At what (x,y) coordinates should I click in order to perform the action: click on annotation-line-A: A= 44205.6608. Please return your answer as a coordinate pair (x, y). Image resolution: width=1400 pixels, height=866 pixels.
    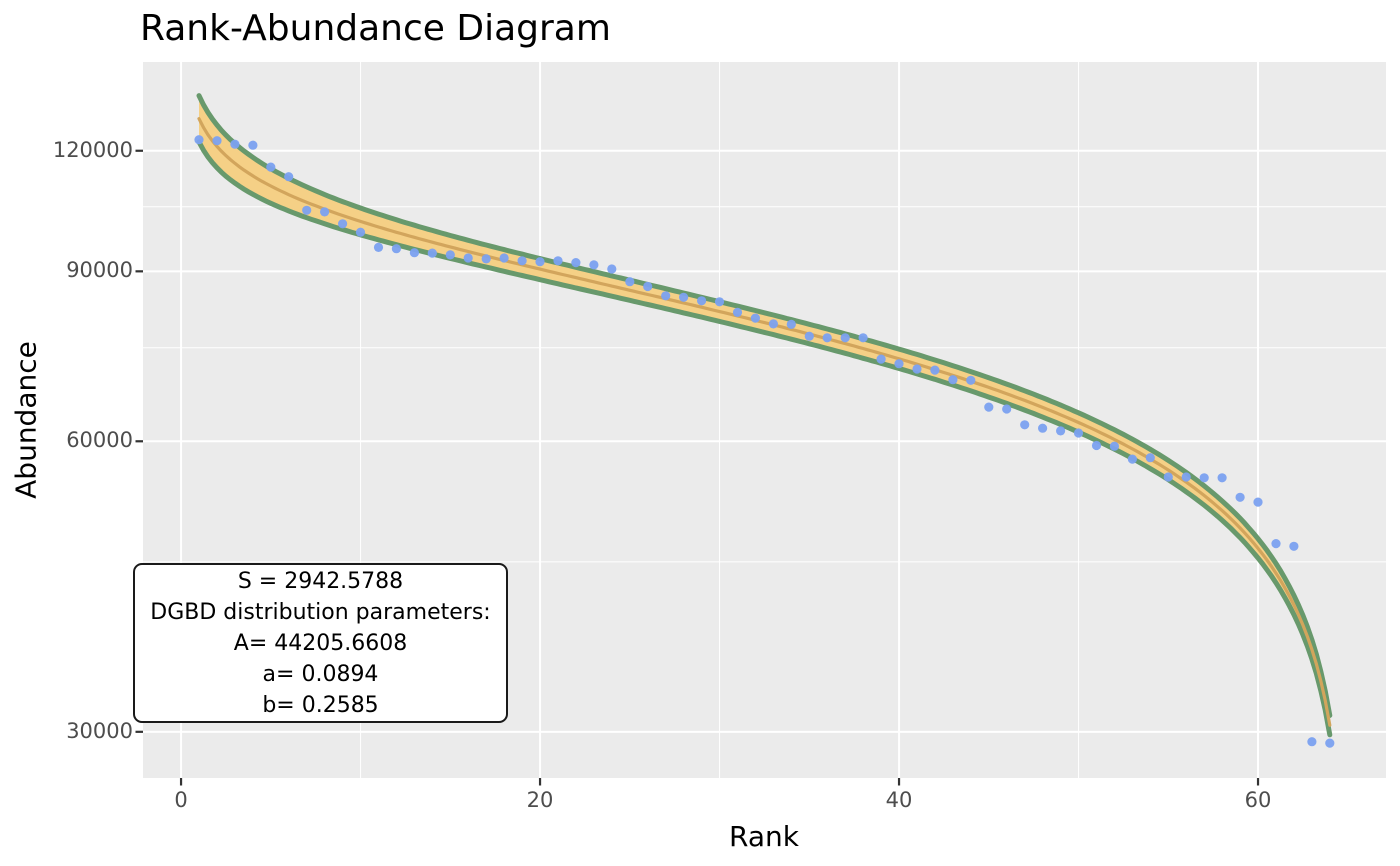
    Looking at the image, I should click on (320, 643).